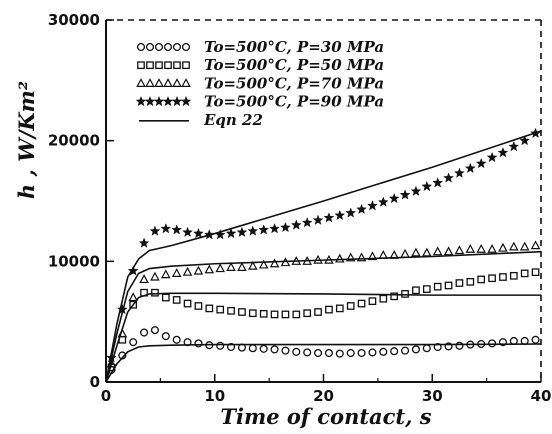 The height and width of the screenshot is (434, 552). I want to click on x-tick-label: 30, so click(432, 396).